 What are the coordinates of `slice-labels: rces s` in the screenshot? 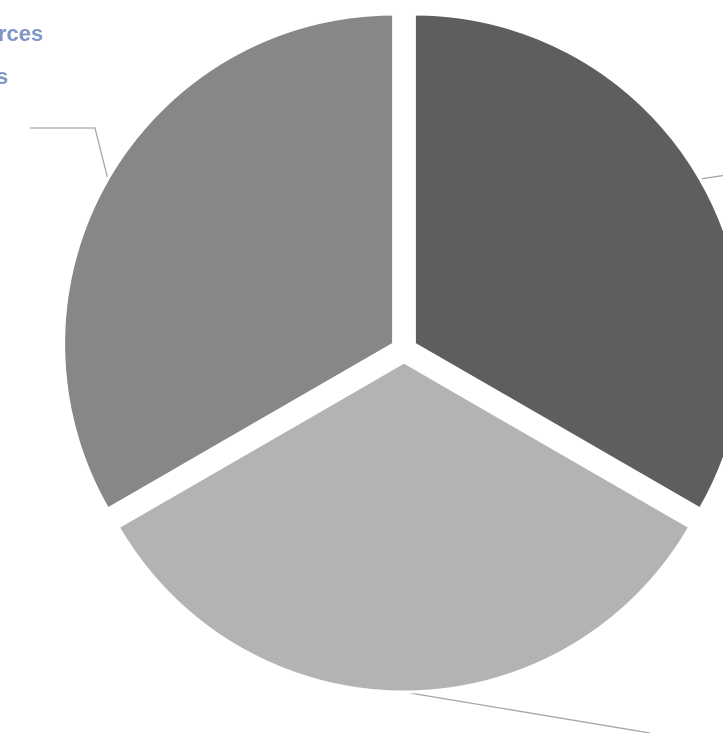 It's located at (21, 55).